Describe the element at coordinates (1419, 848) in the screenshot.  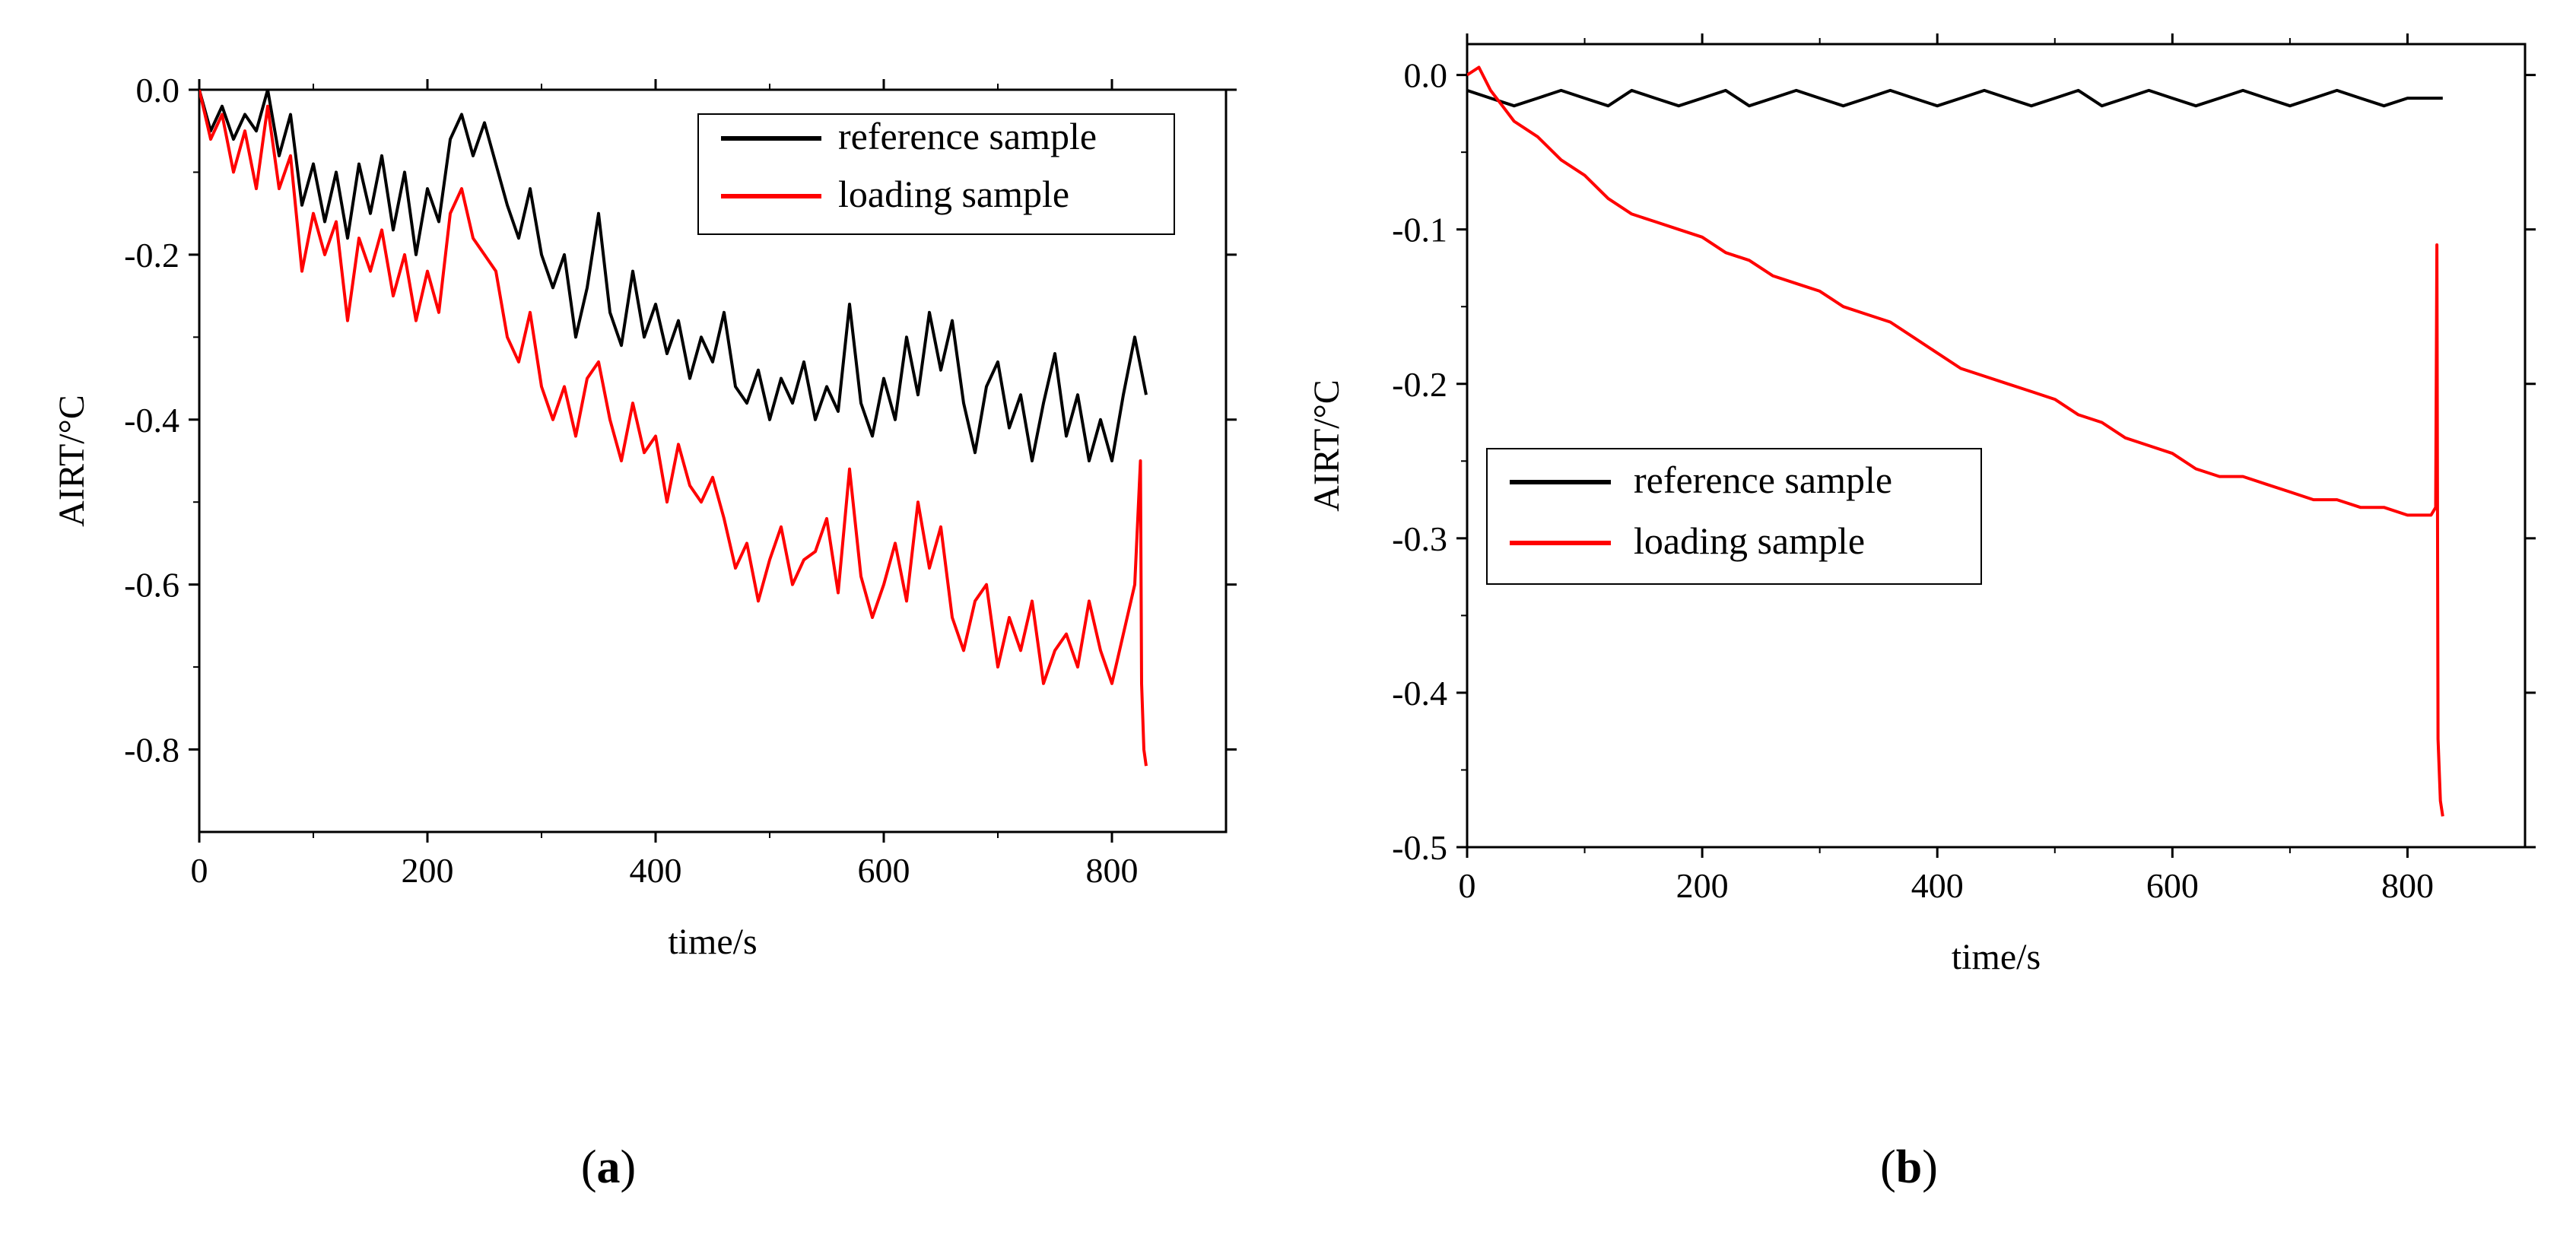
I see `panel-b-y-tick-label: -0.5` at that location.